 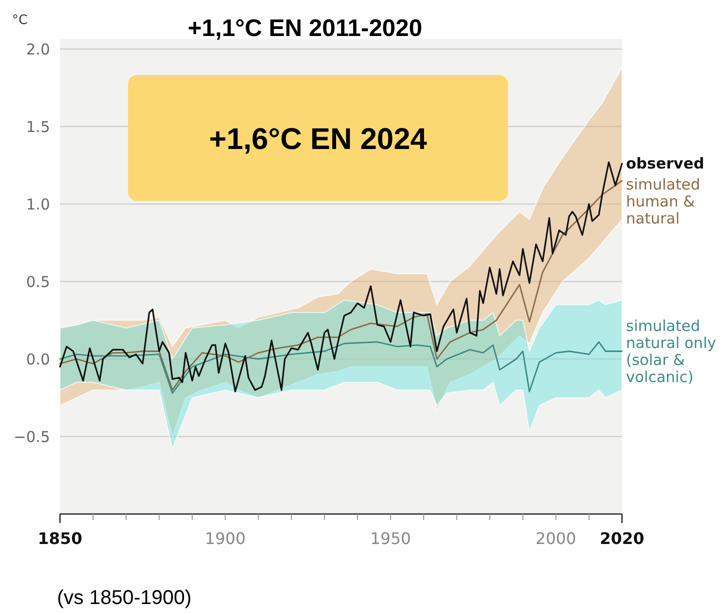 I want to click on x-tick-label: 1950, so click(x=390, y=538).